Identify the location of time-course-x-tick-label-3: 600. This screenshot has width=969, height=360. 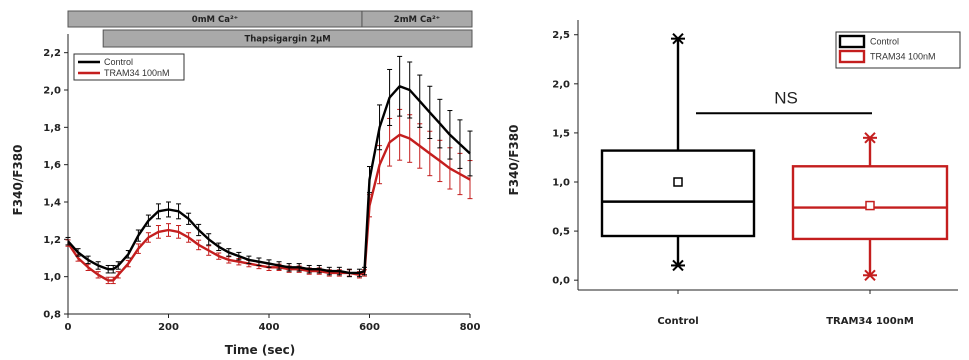
(369, 327).